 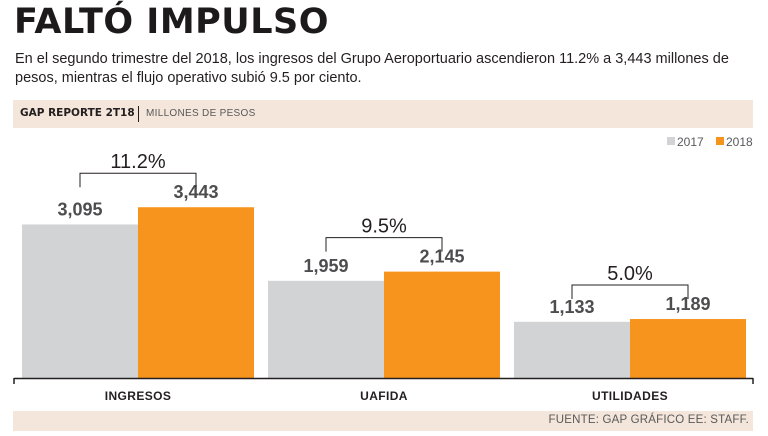 I want to click on bar-utilidades-2018, so click(x=688, y=348).